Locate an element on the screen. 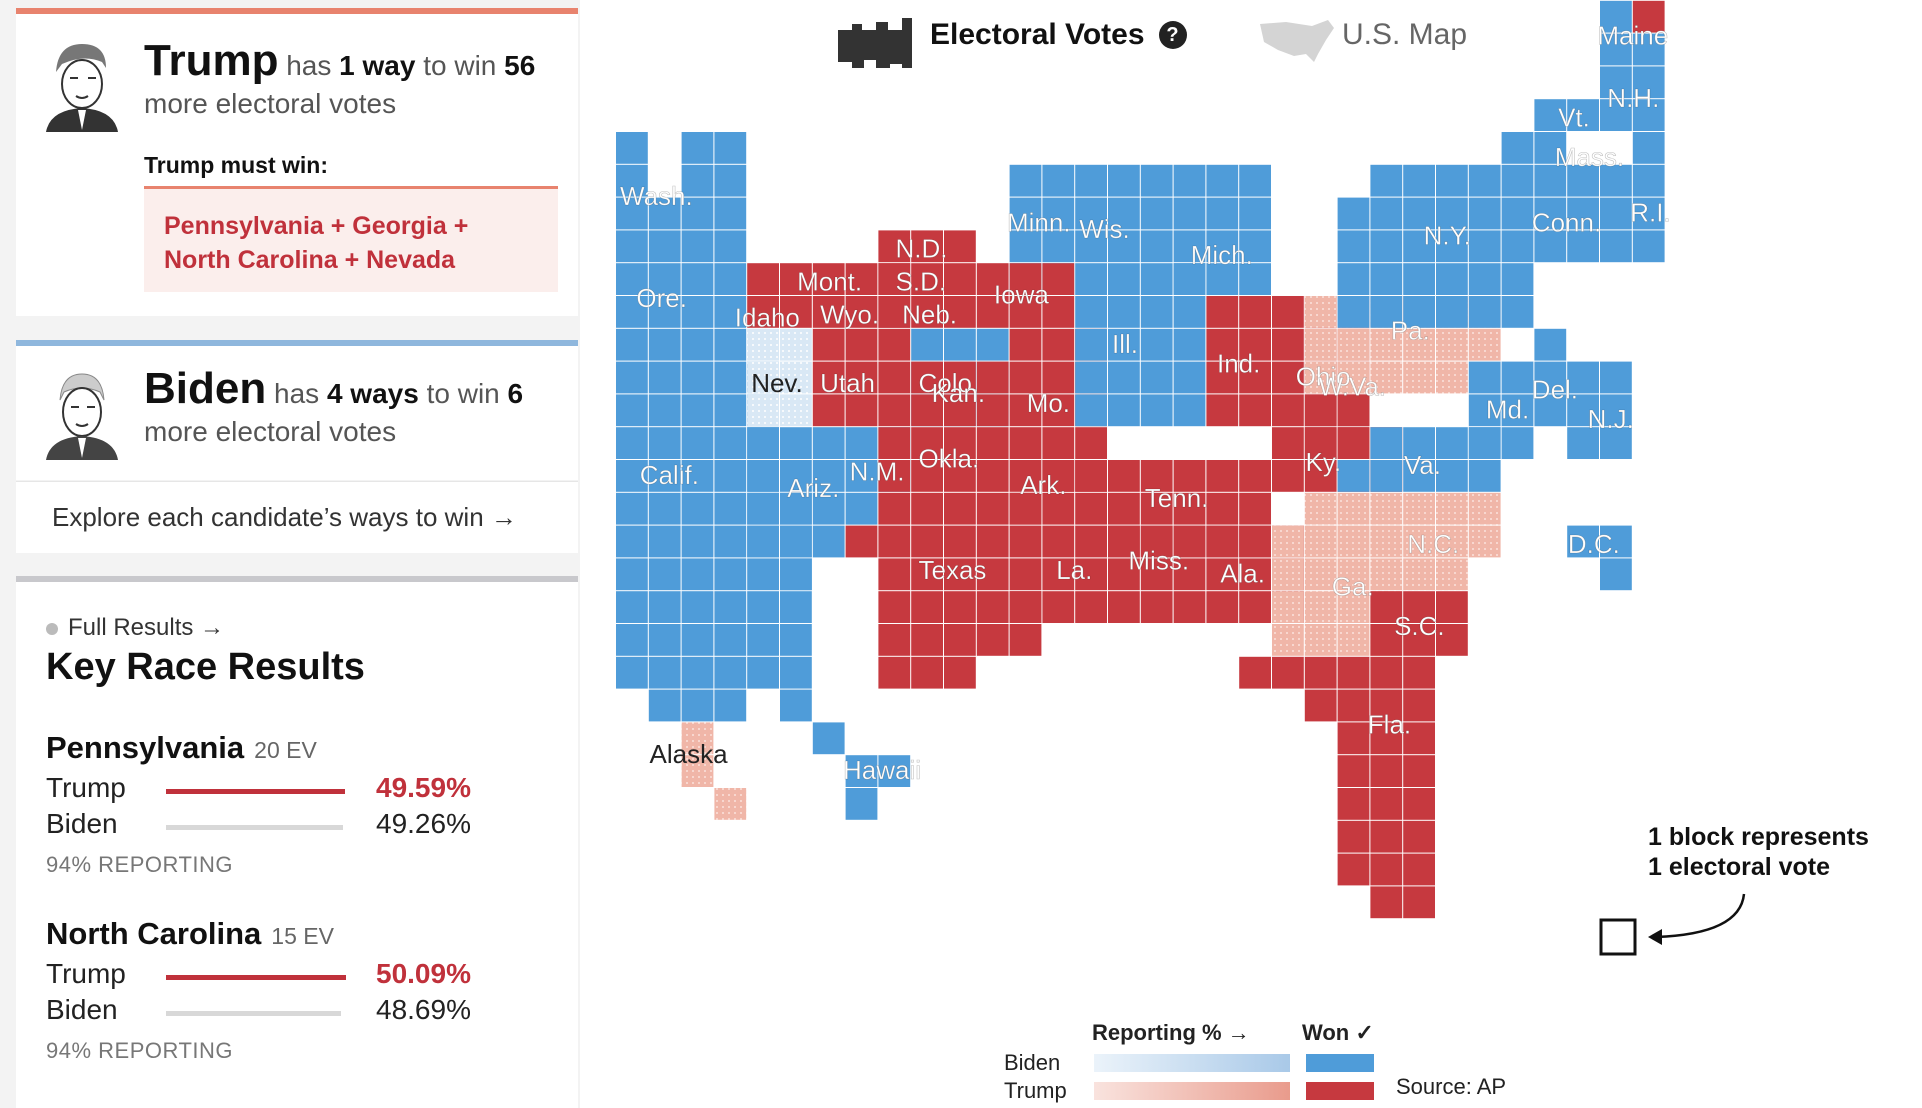 The width and height of the screenshot is (1922, 1108). help-icon: ? is located at coordinates (1172, 35).